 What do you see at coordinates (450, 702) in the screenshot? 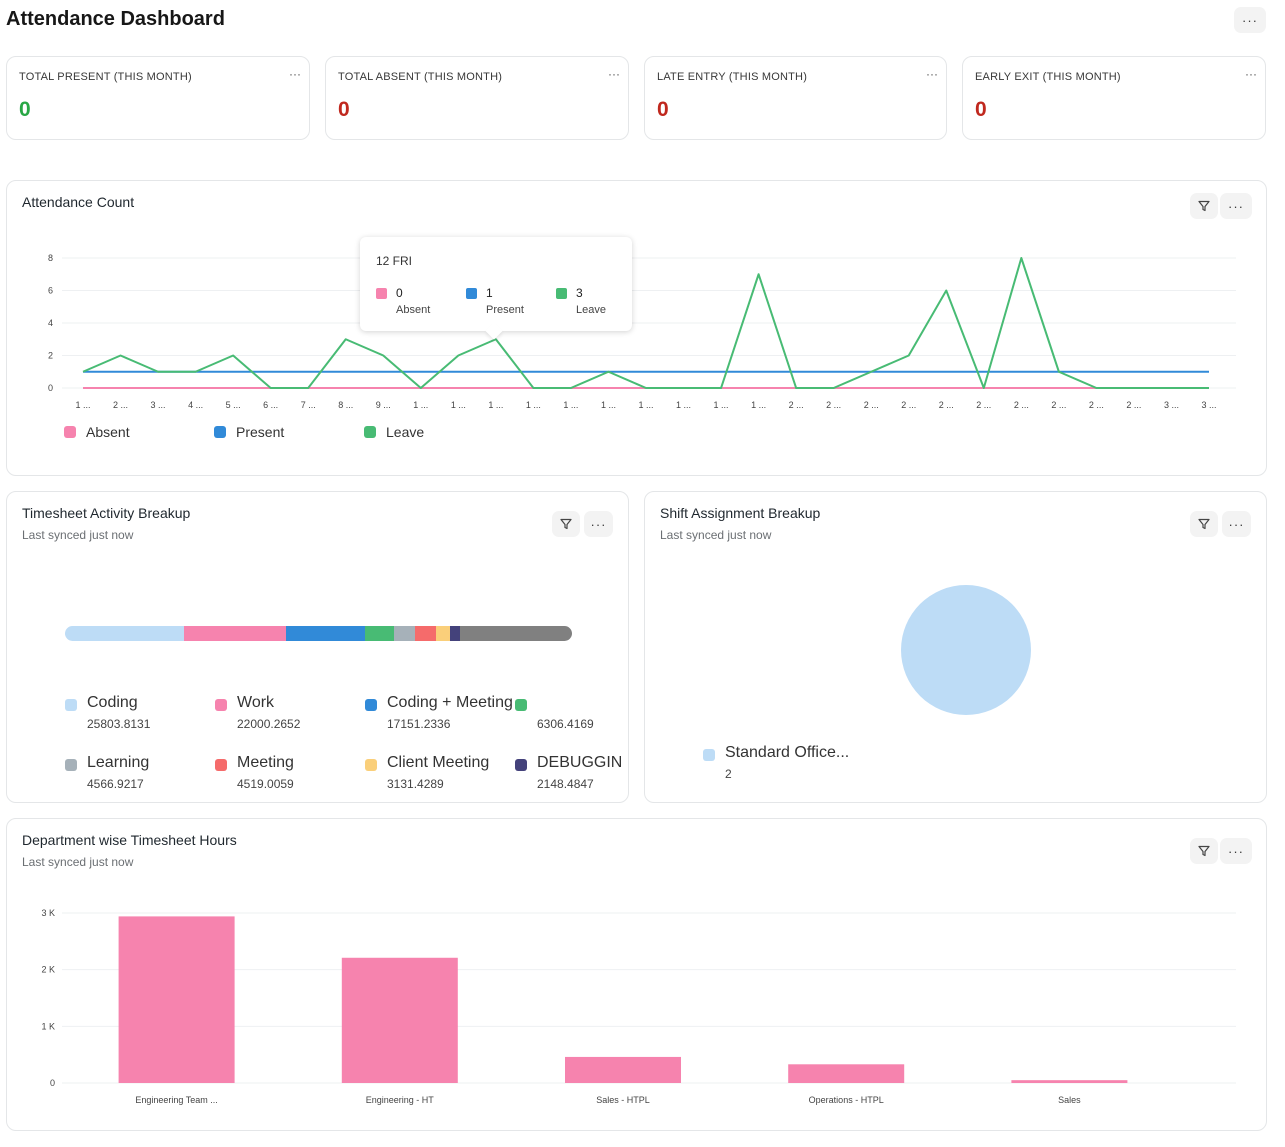
I see `activity-name: Coding + Meeting` at bounding box center [450, 702].